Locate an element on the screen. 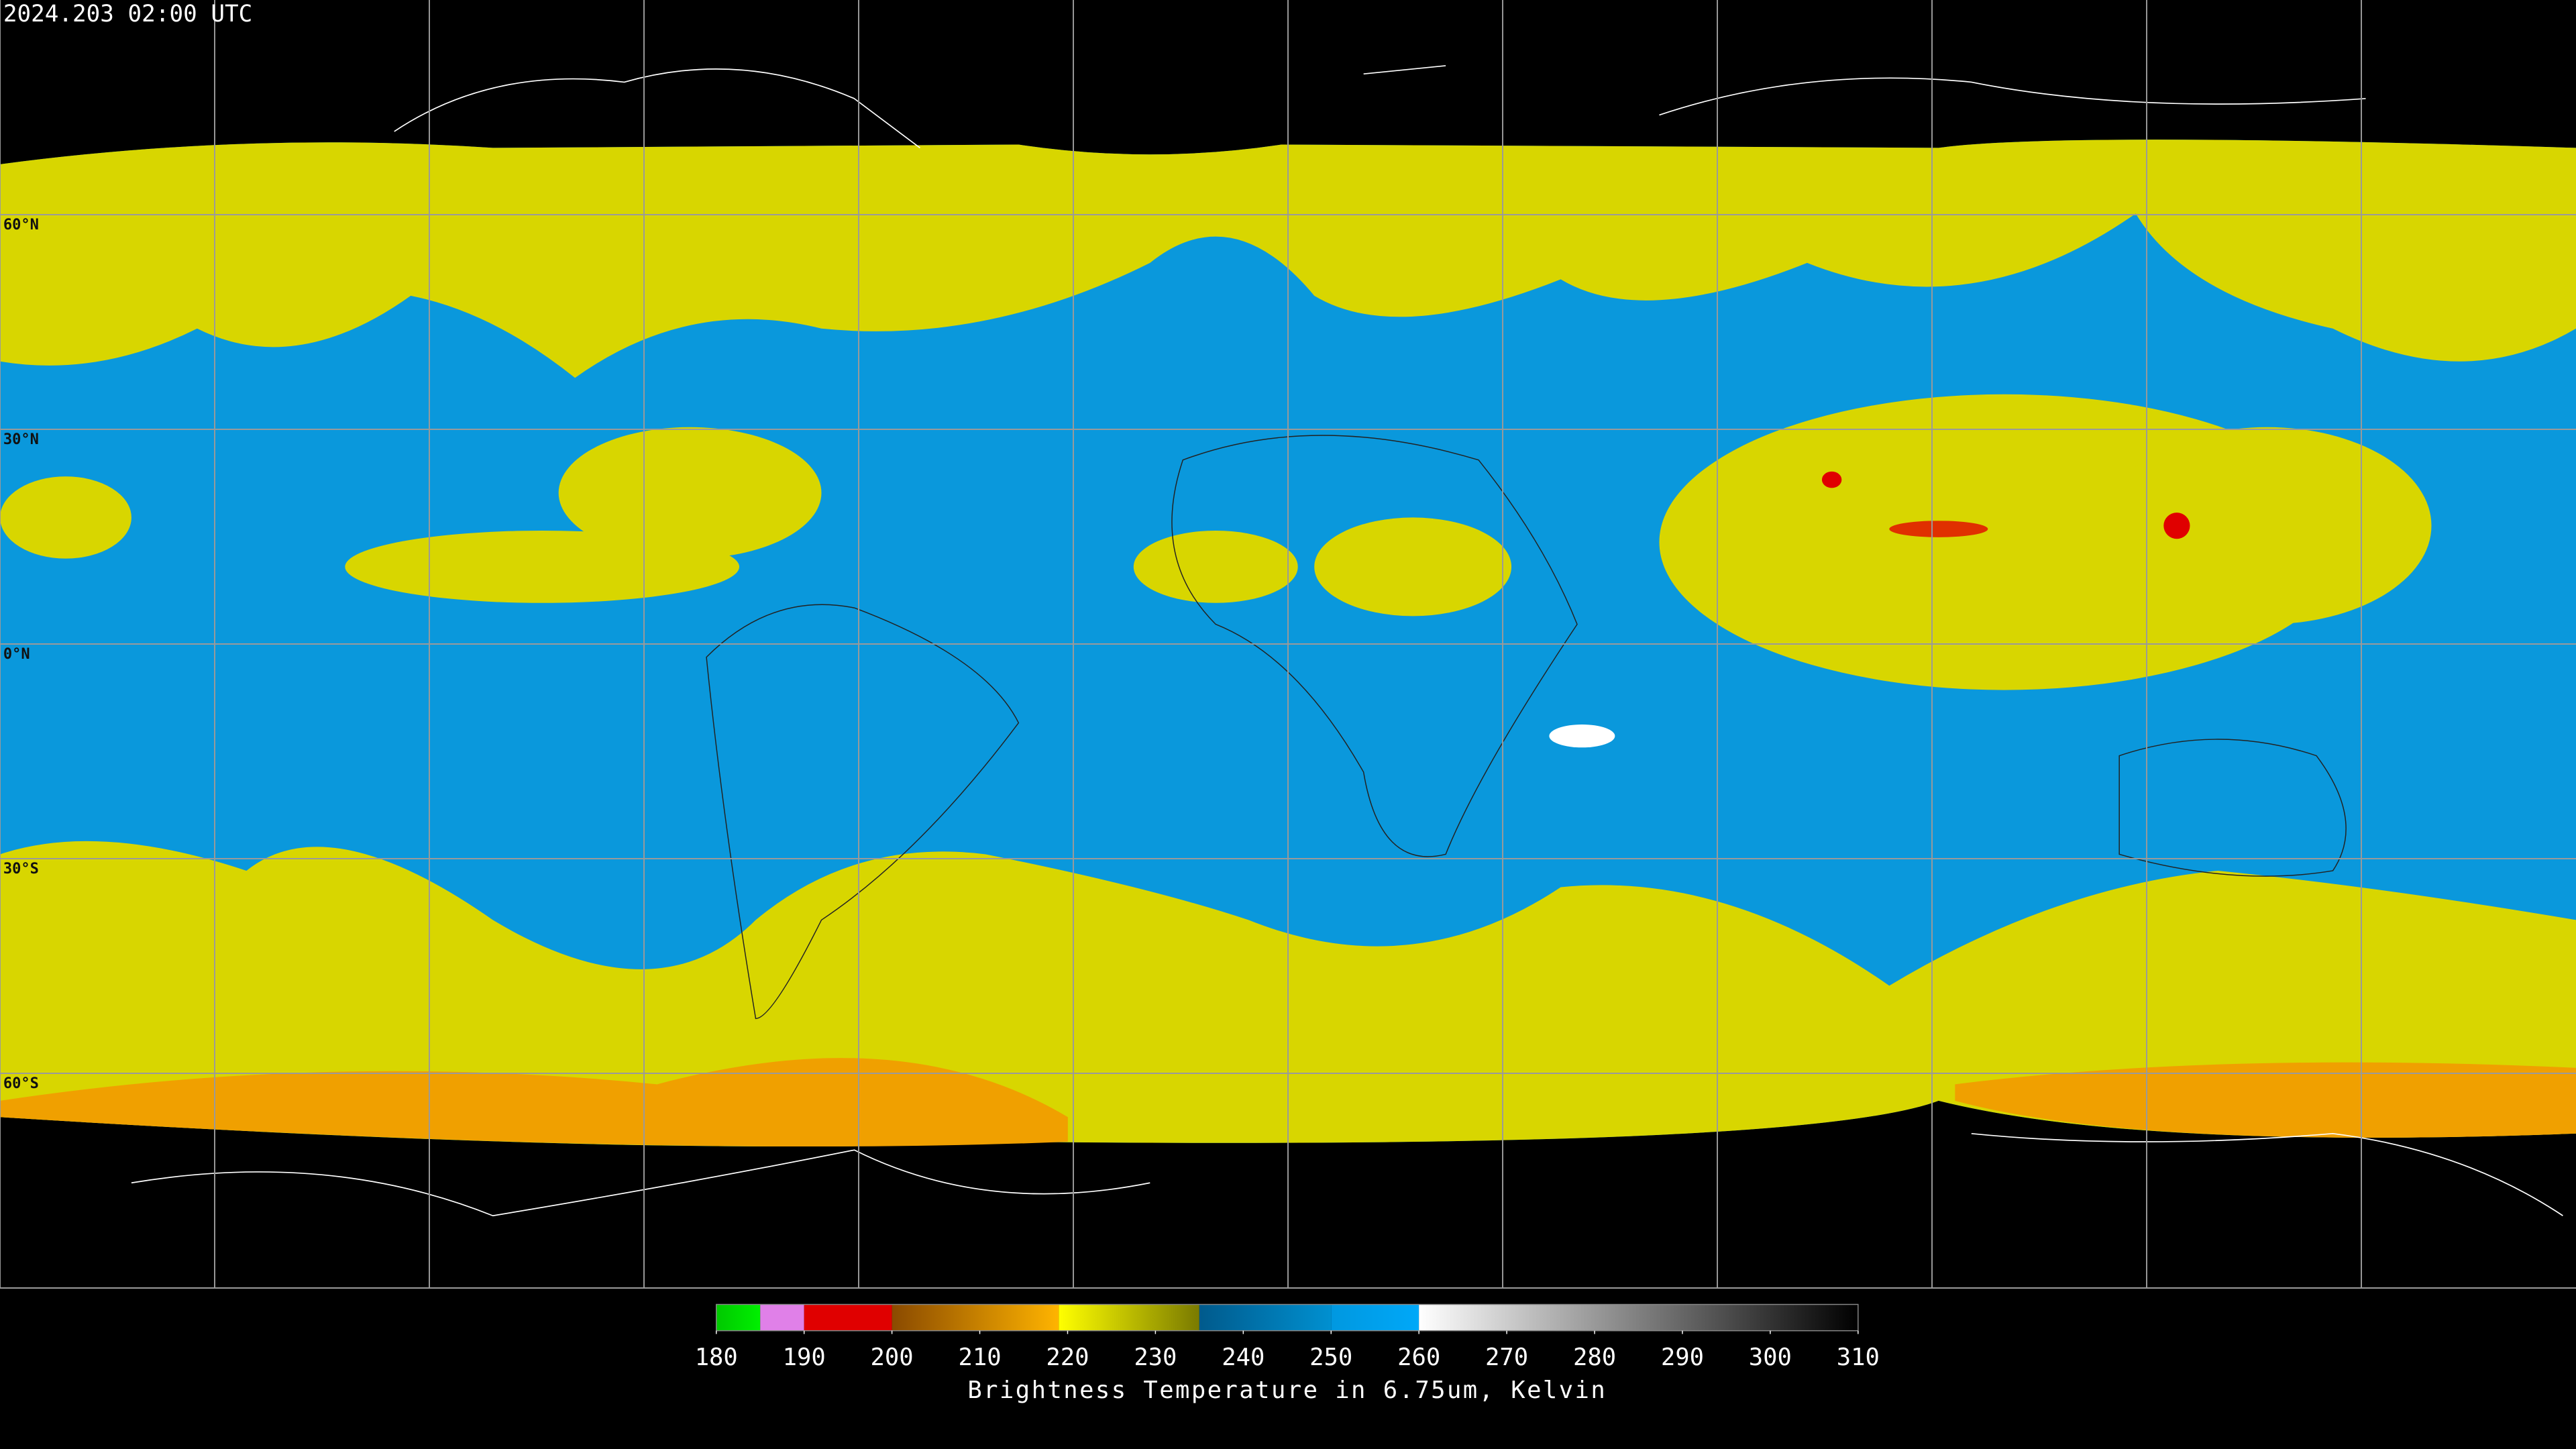  colorbar-tick-label: 200 is located at coordinates (892, 1357).